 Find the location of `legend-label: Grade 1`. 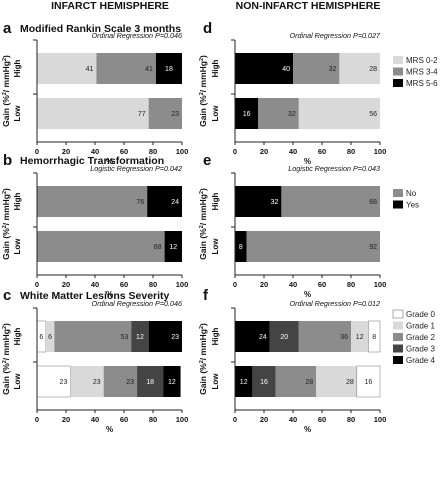

legend-label: Grade 1 is located at coordinates (420, 326).